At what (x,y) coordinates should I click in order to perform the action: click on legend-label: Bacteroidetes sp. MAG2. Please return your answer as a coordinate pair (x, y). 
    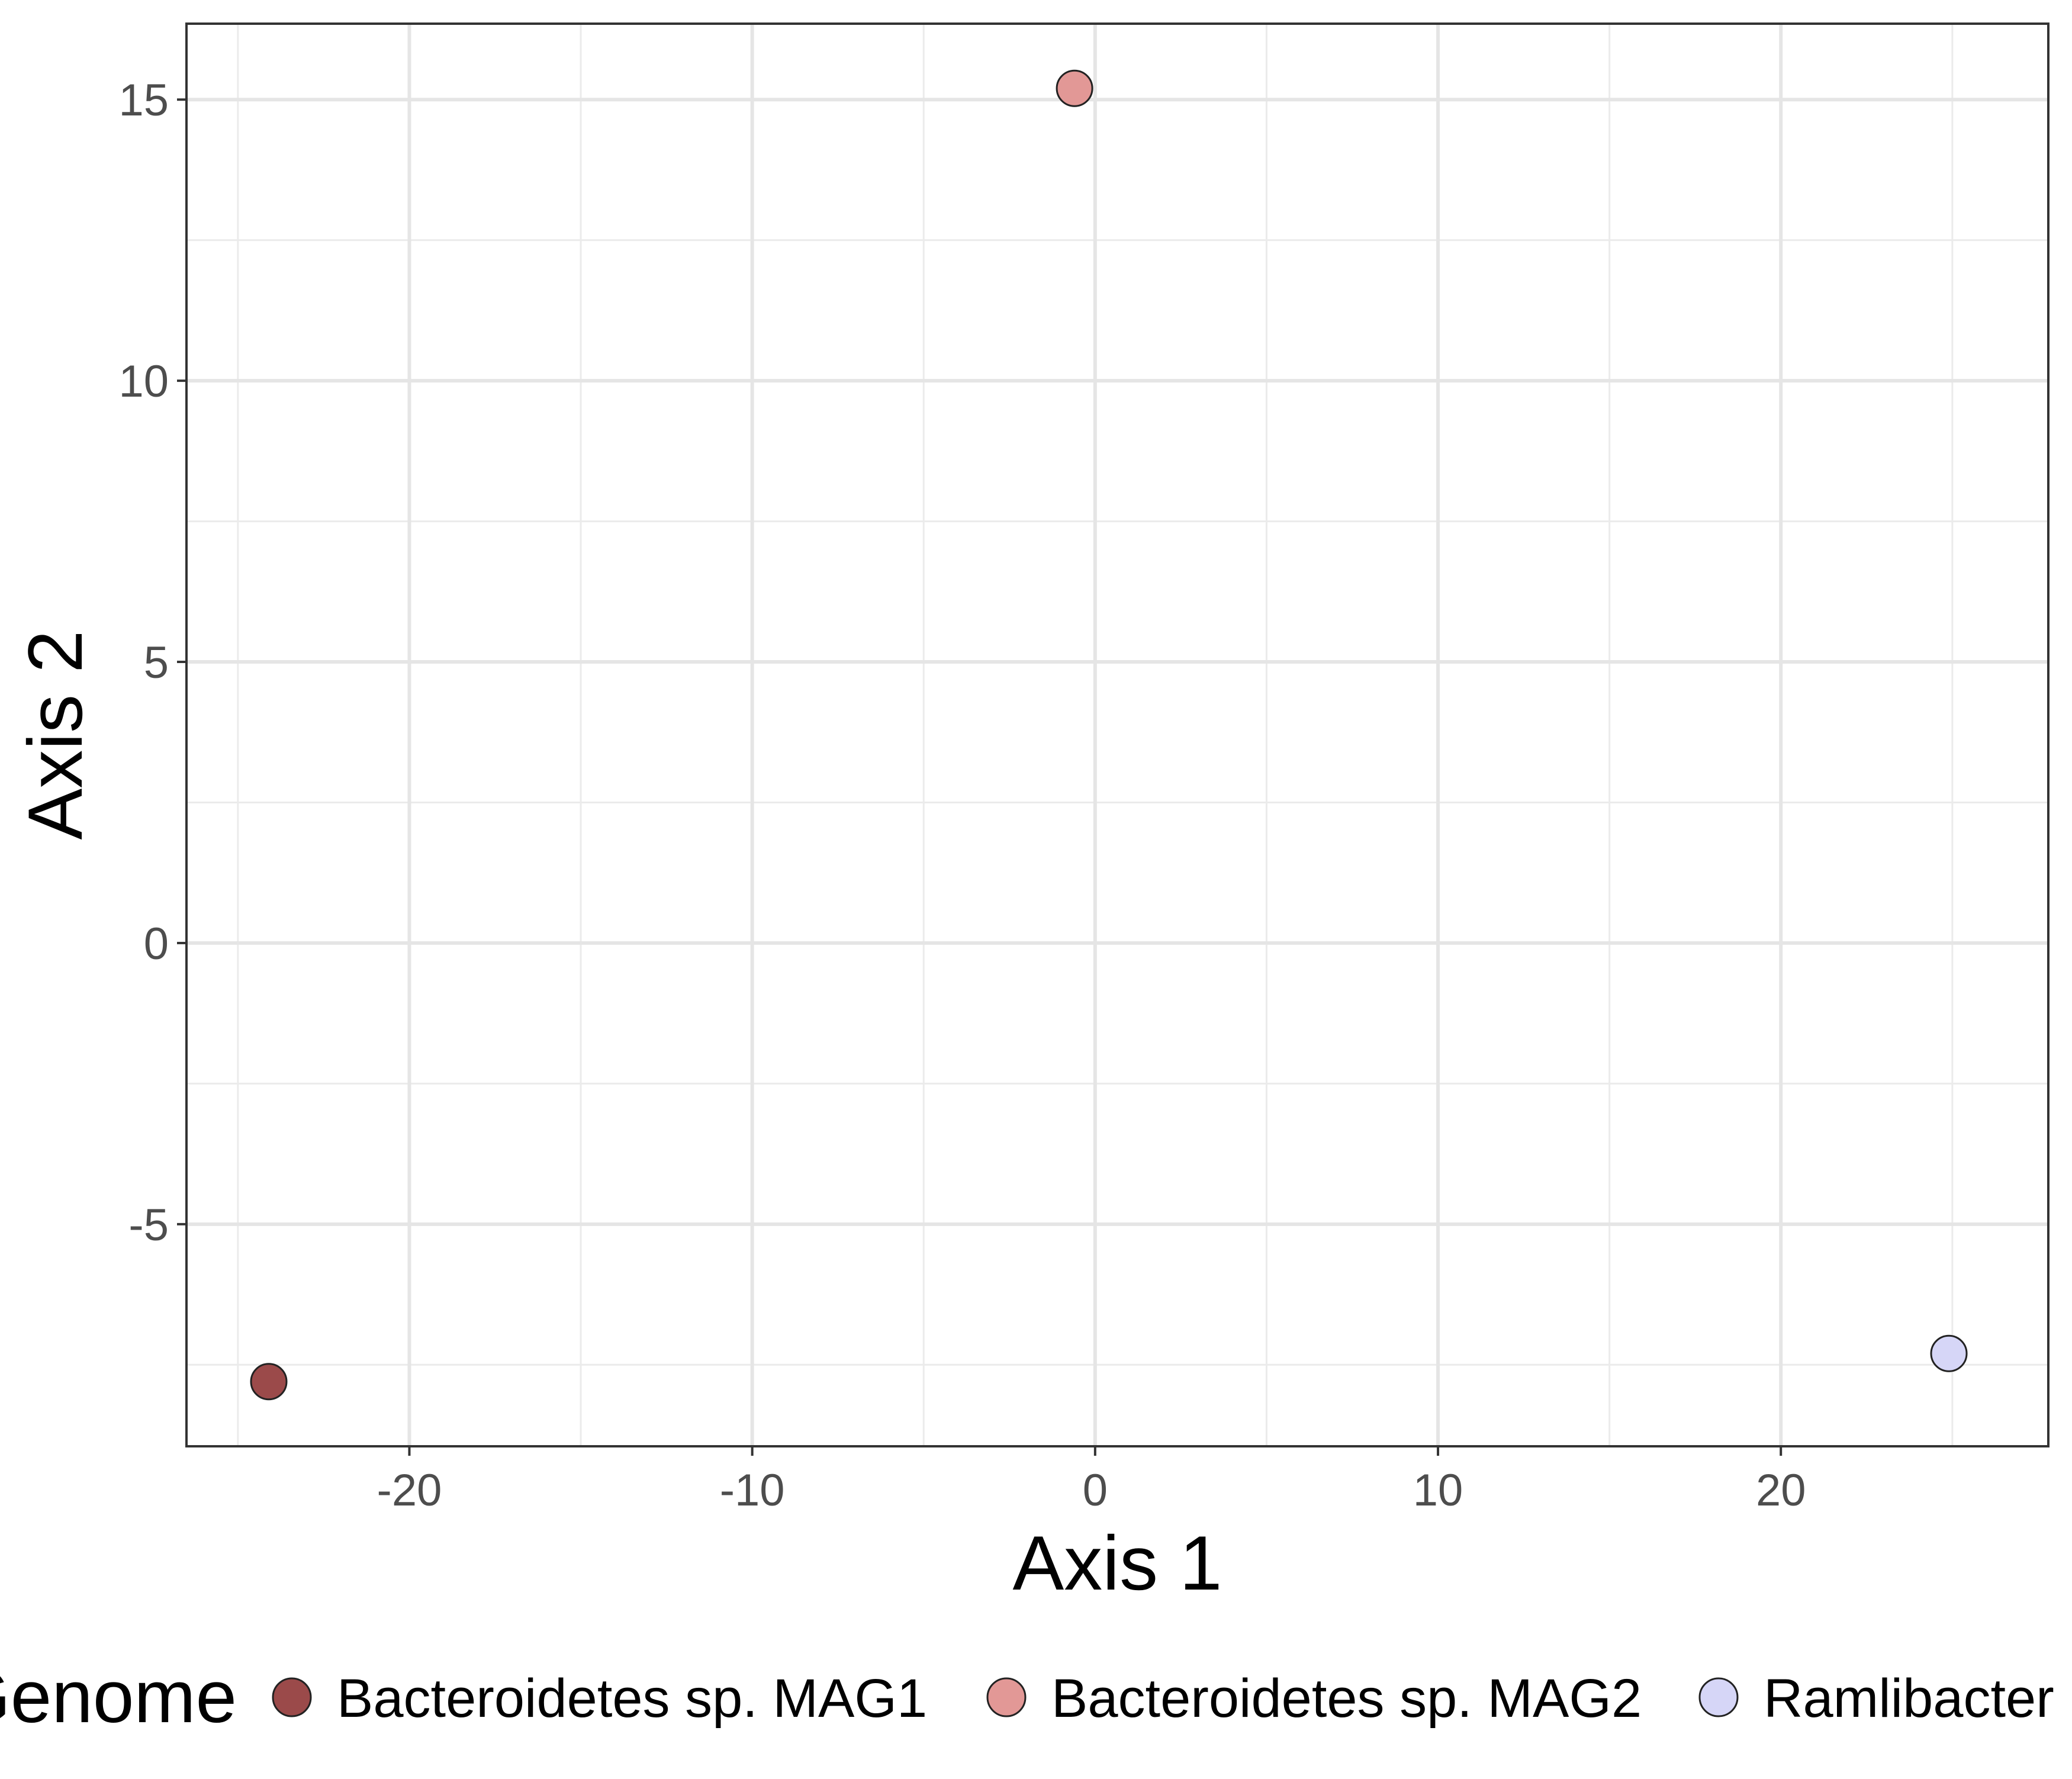
    Looking at the image, I should click on (1346, 1698).